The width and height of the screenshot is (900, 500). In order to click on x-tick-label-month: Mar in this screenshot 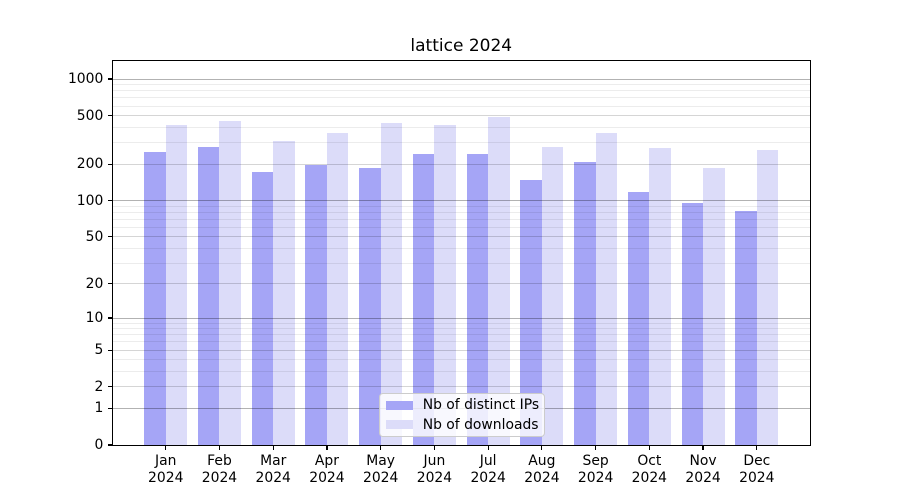, I will do `click(273, 461)`.